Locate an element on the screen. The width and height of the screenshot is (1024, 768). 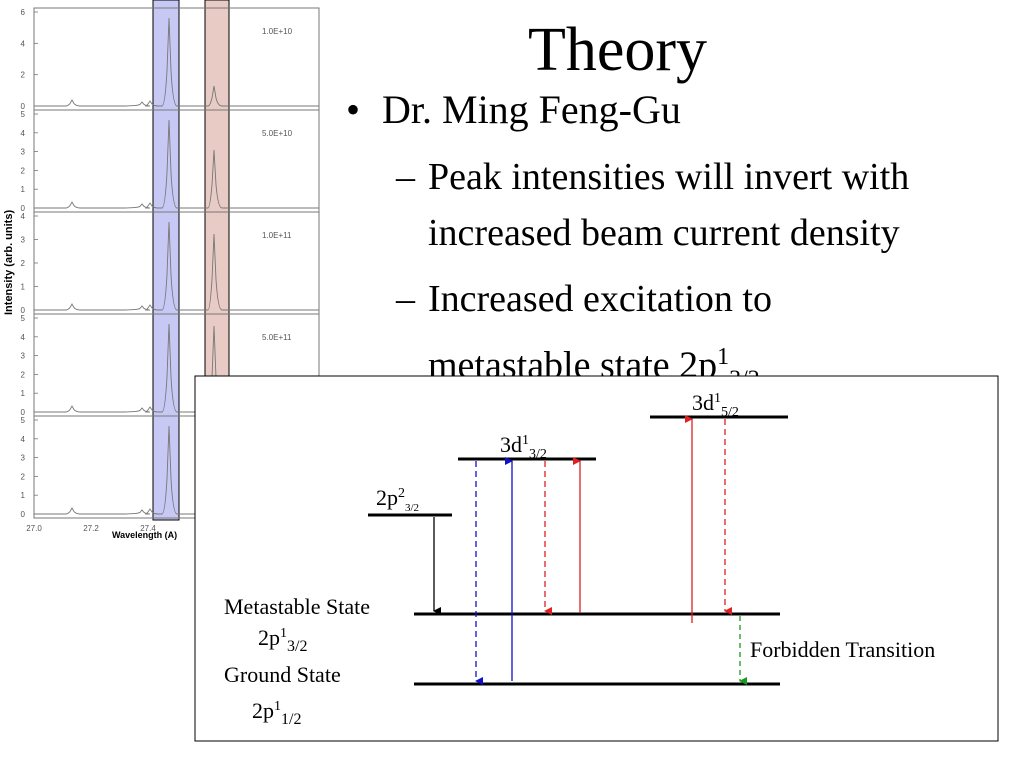
panel-density-label: 1.0E+11 is located at coordinates (277, 235).